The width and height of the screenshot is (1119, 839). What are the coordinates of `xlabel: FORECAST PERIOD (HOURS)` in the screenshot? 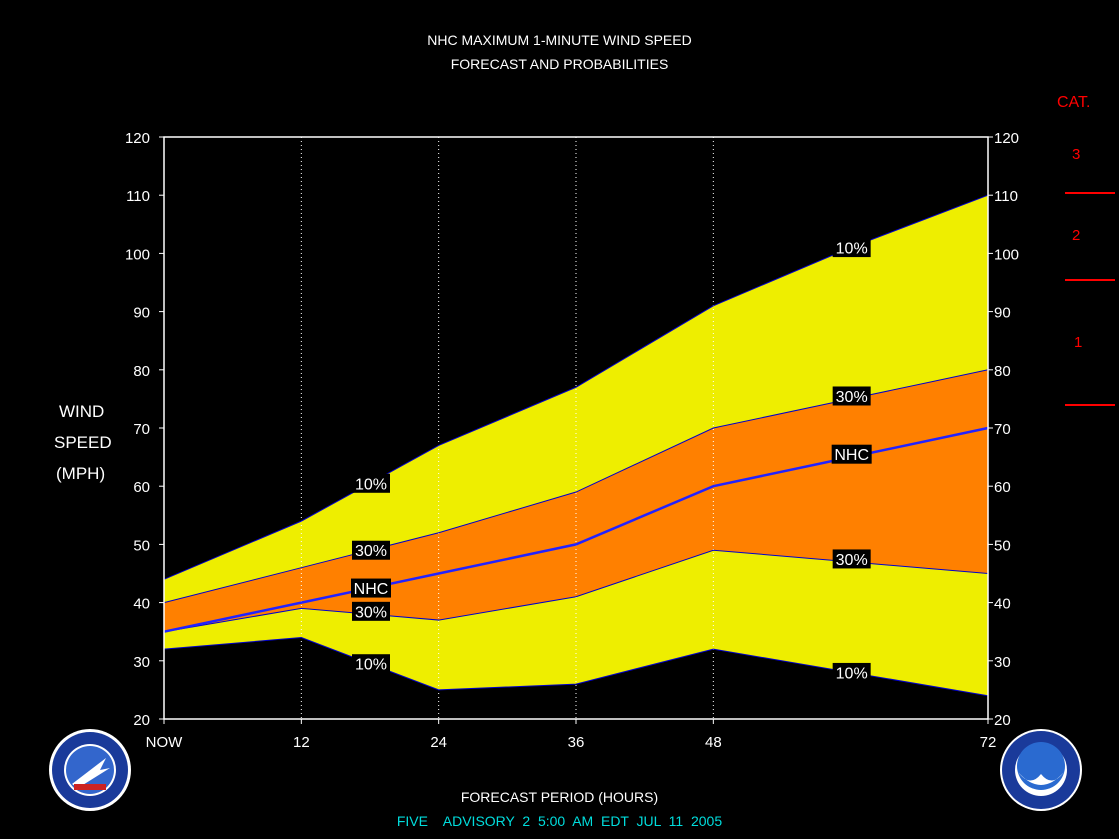 It's located at (559, 797).